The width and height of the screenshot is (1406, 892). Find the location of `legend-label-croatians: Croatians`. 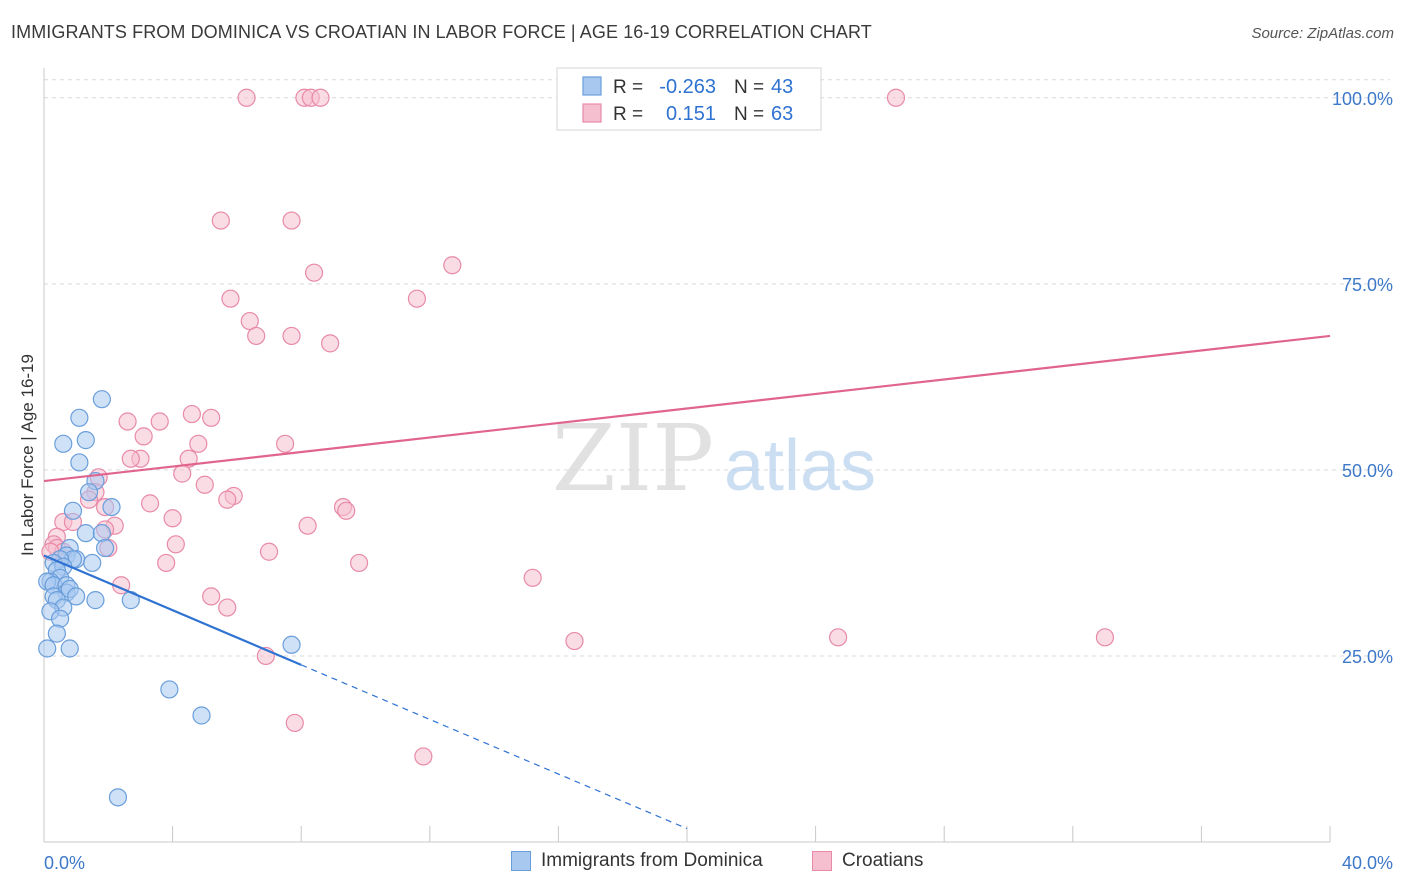

legend-label-croatians: Croatians is located at coordinates (883, 860).